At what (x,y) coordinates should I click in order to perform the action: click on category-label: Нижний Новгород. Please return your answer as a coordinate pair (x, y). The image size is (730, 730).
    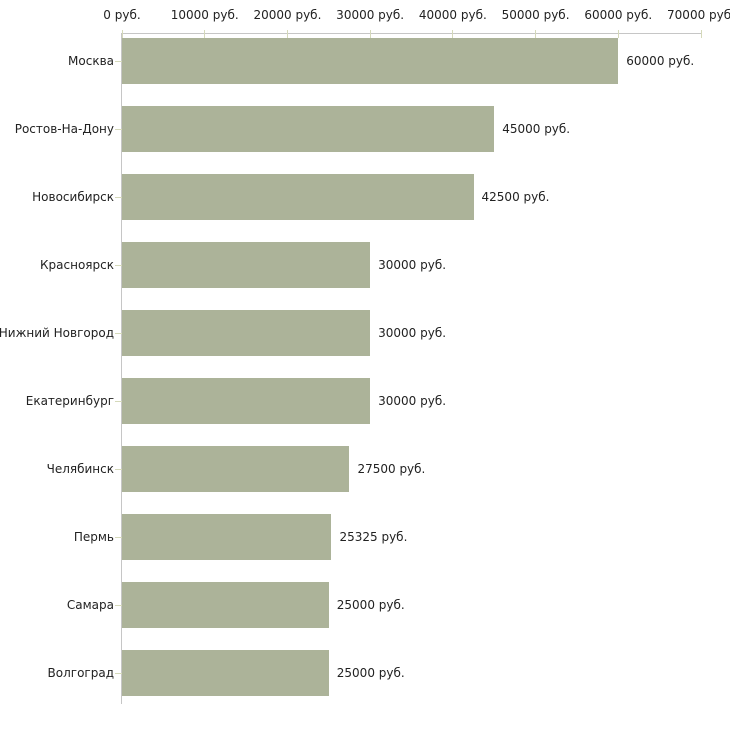
    Looking at the image, I should click on (57, 333).